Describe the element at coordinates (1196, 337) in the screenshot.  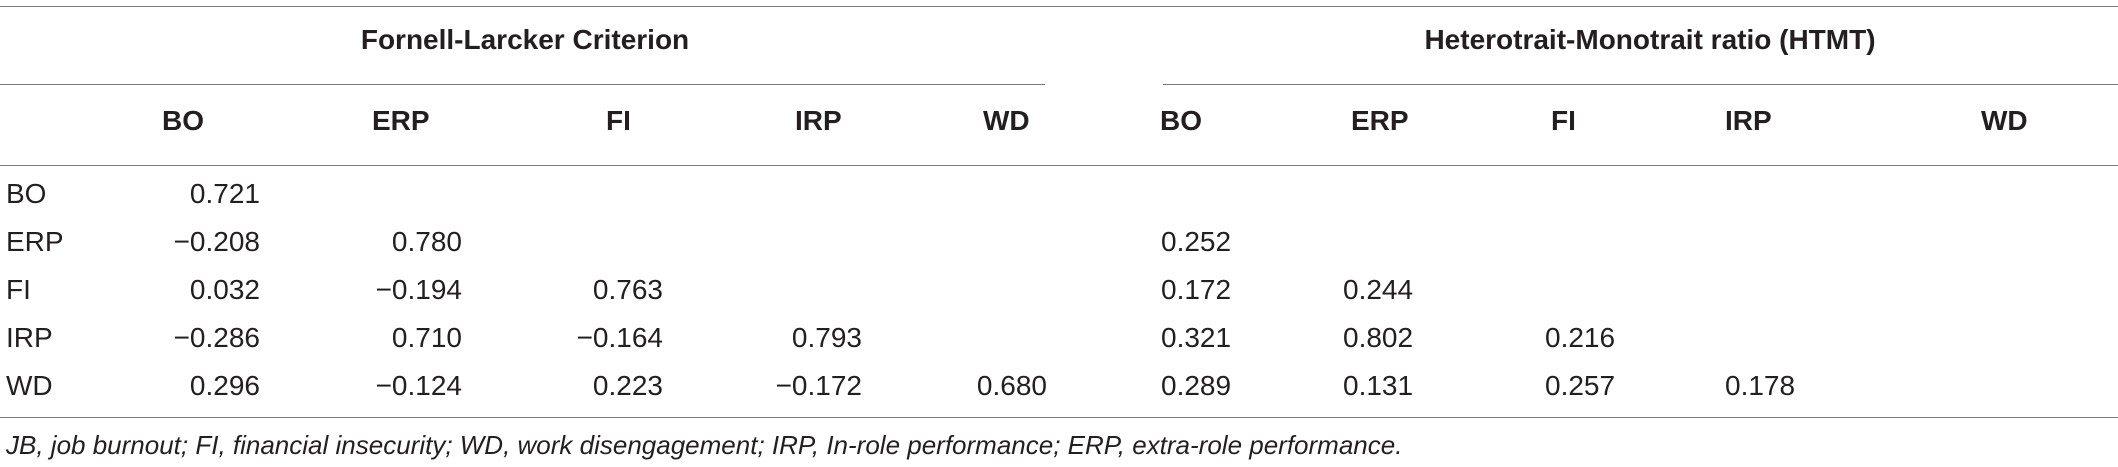
I see `htmt-cell: 0.321` at that location.